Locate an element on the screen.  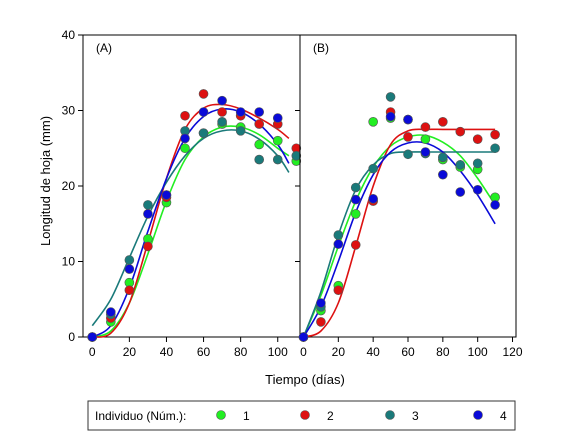
y-tick-label: 20 is located at coordinates (69, 186).